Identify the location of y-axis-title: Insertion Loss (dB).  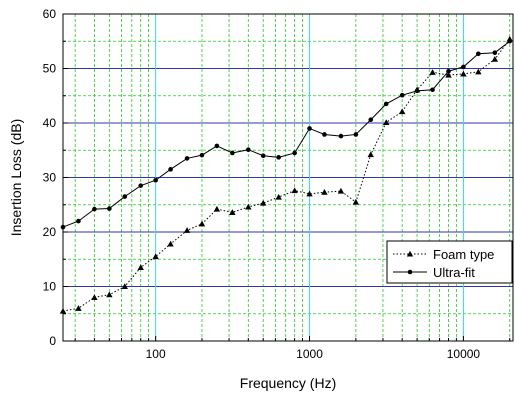
(16, 178).